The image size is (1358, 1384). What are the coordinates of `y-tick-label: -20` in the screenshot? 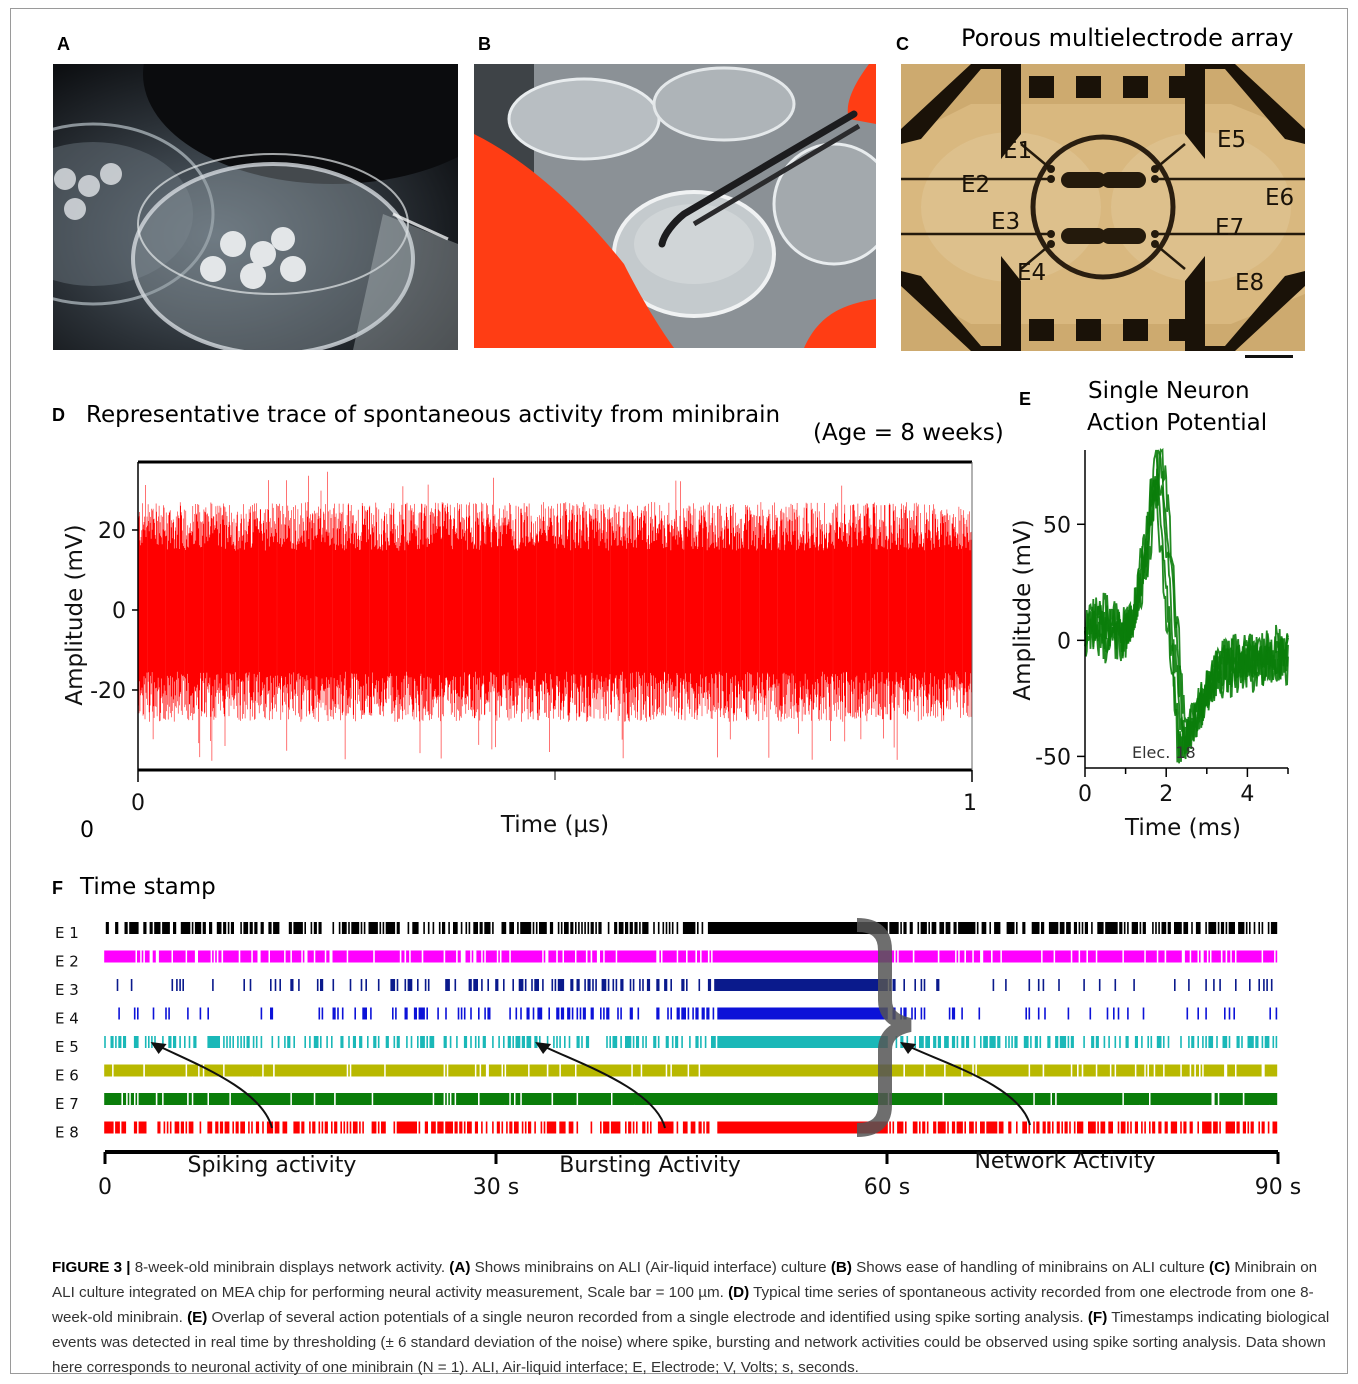 It's located at (108, 691).